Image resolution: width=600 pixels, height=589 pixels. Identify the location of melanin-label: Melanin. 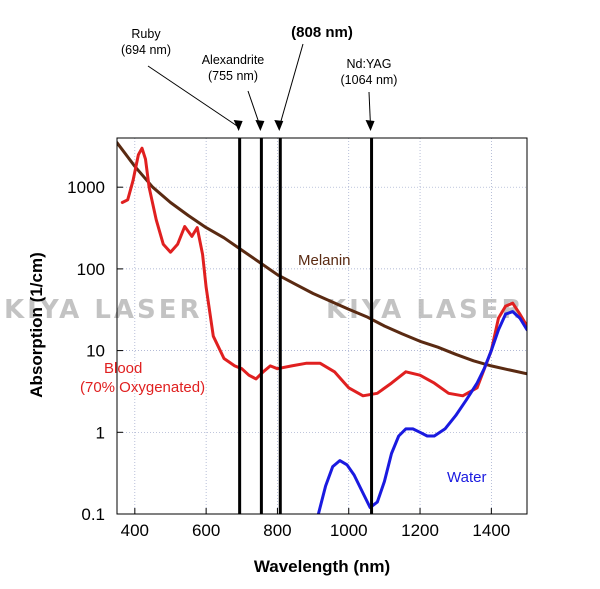
(324, 260).